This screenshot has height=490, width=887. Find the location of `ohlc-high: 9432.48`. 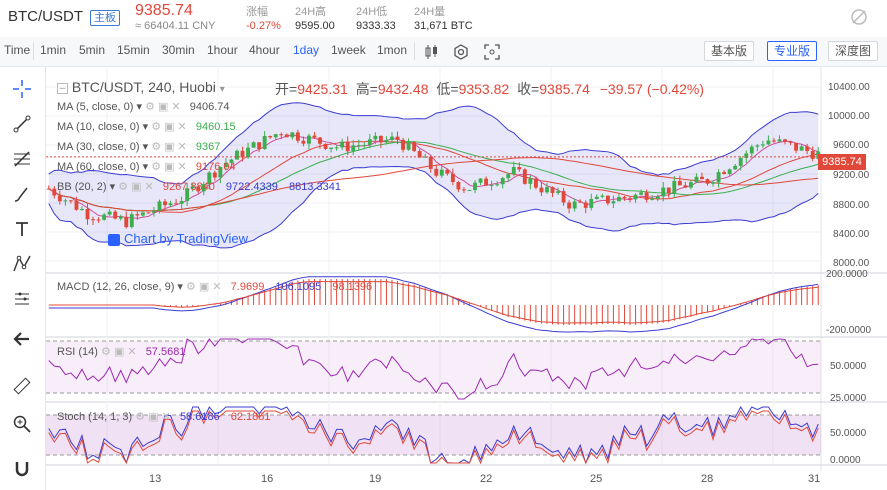

ohlc-high: 9432.48 is located at coordinates (403, 89).